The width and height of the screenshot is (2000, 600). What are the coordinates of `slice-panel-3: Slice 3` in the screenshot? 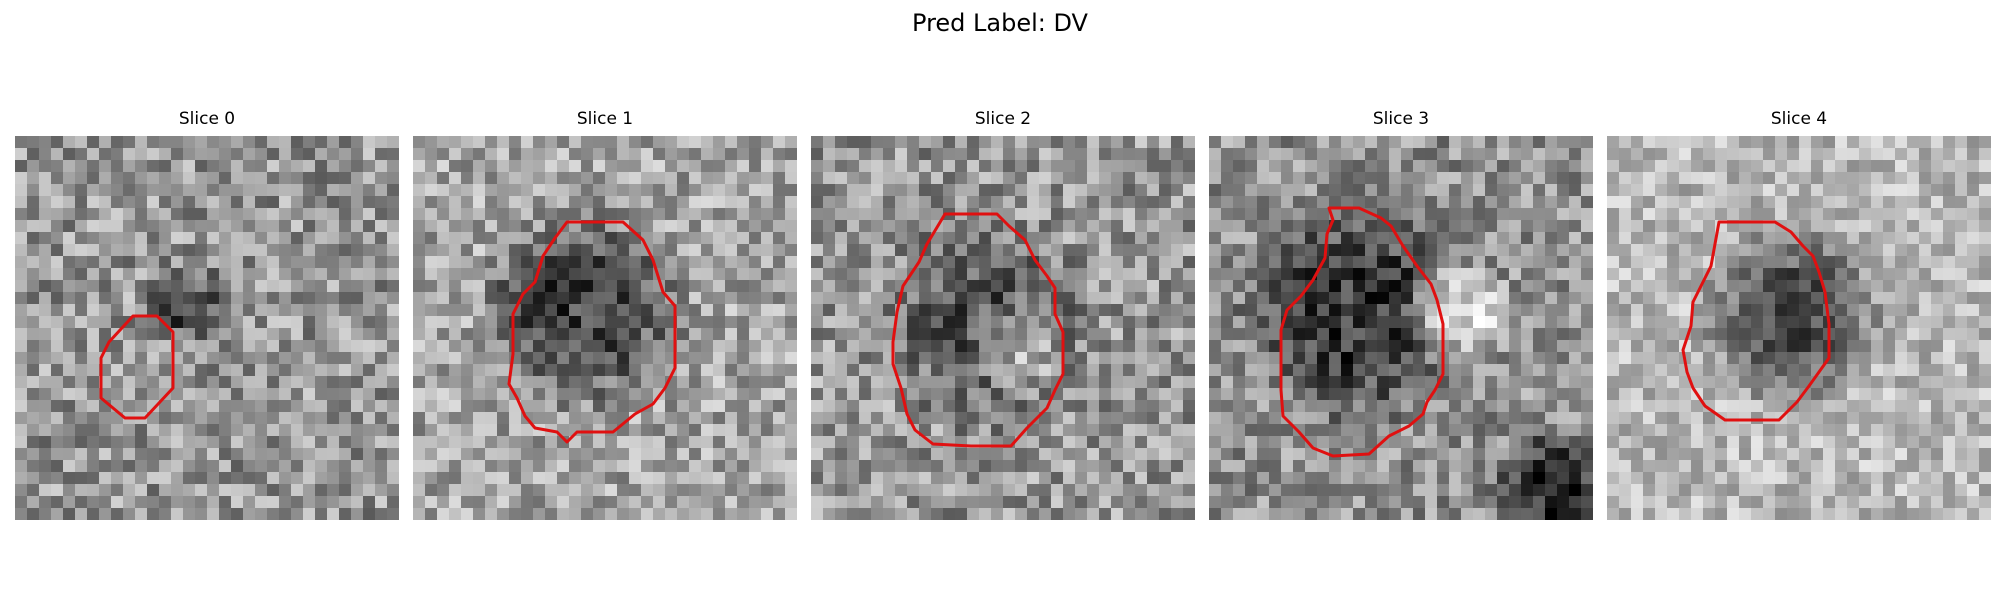 It's located at (1401, 314).